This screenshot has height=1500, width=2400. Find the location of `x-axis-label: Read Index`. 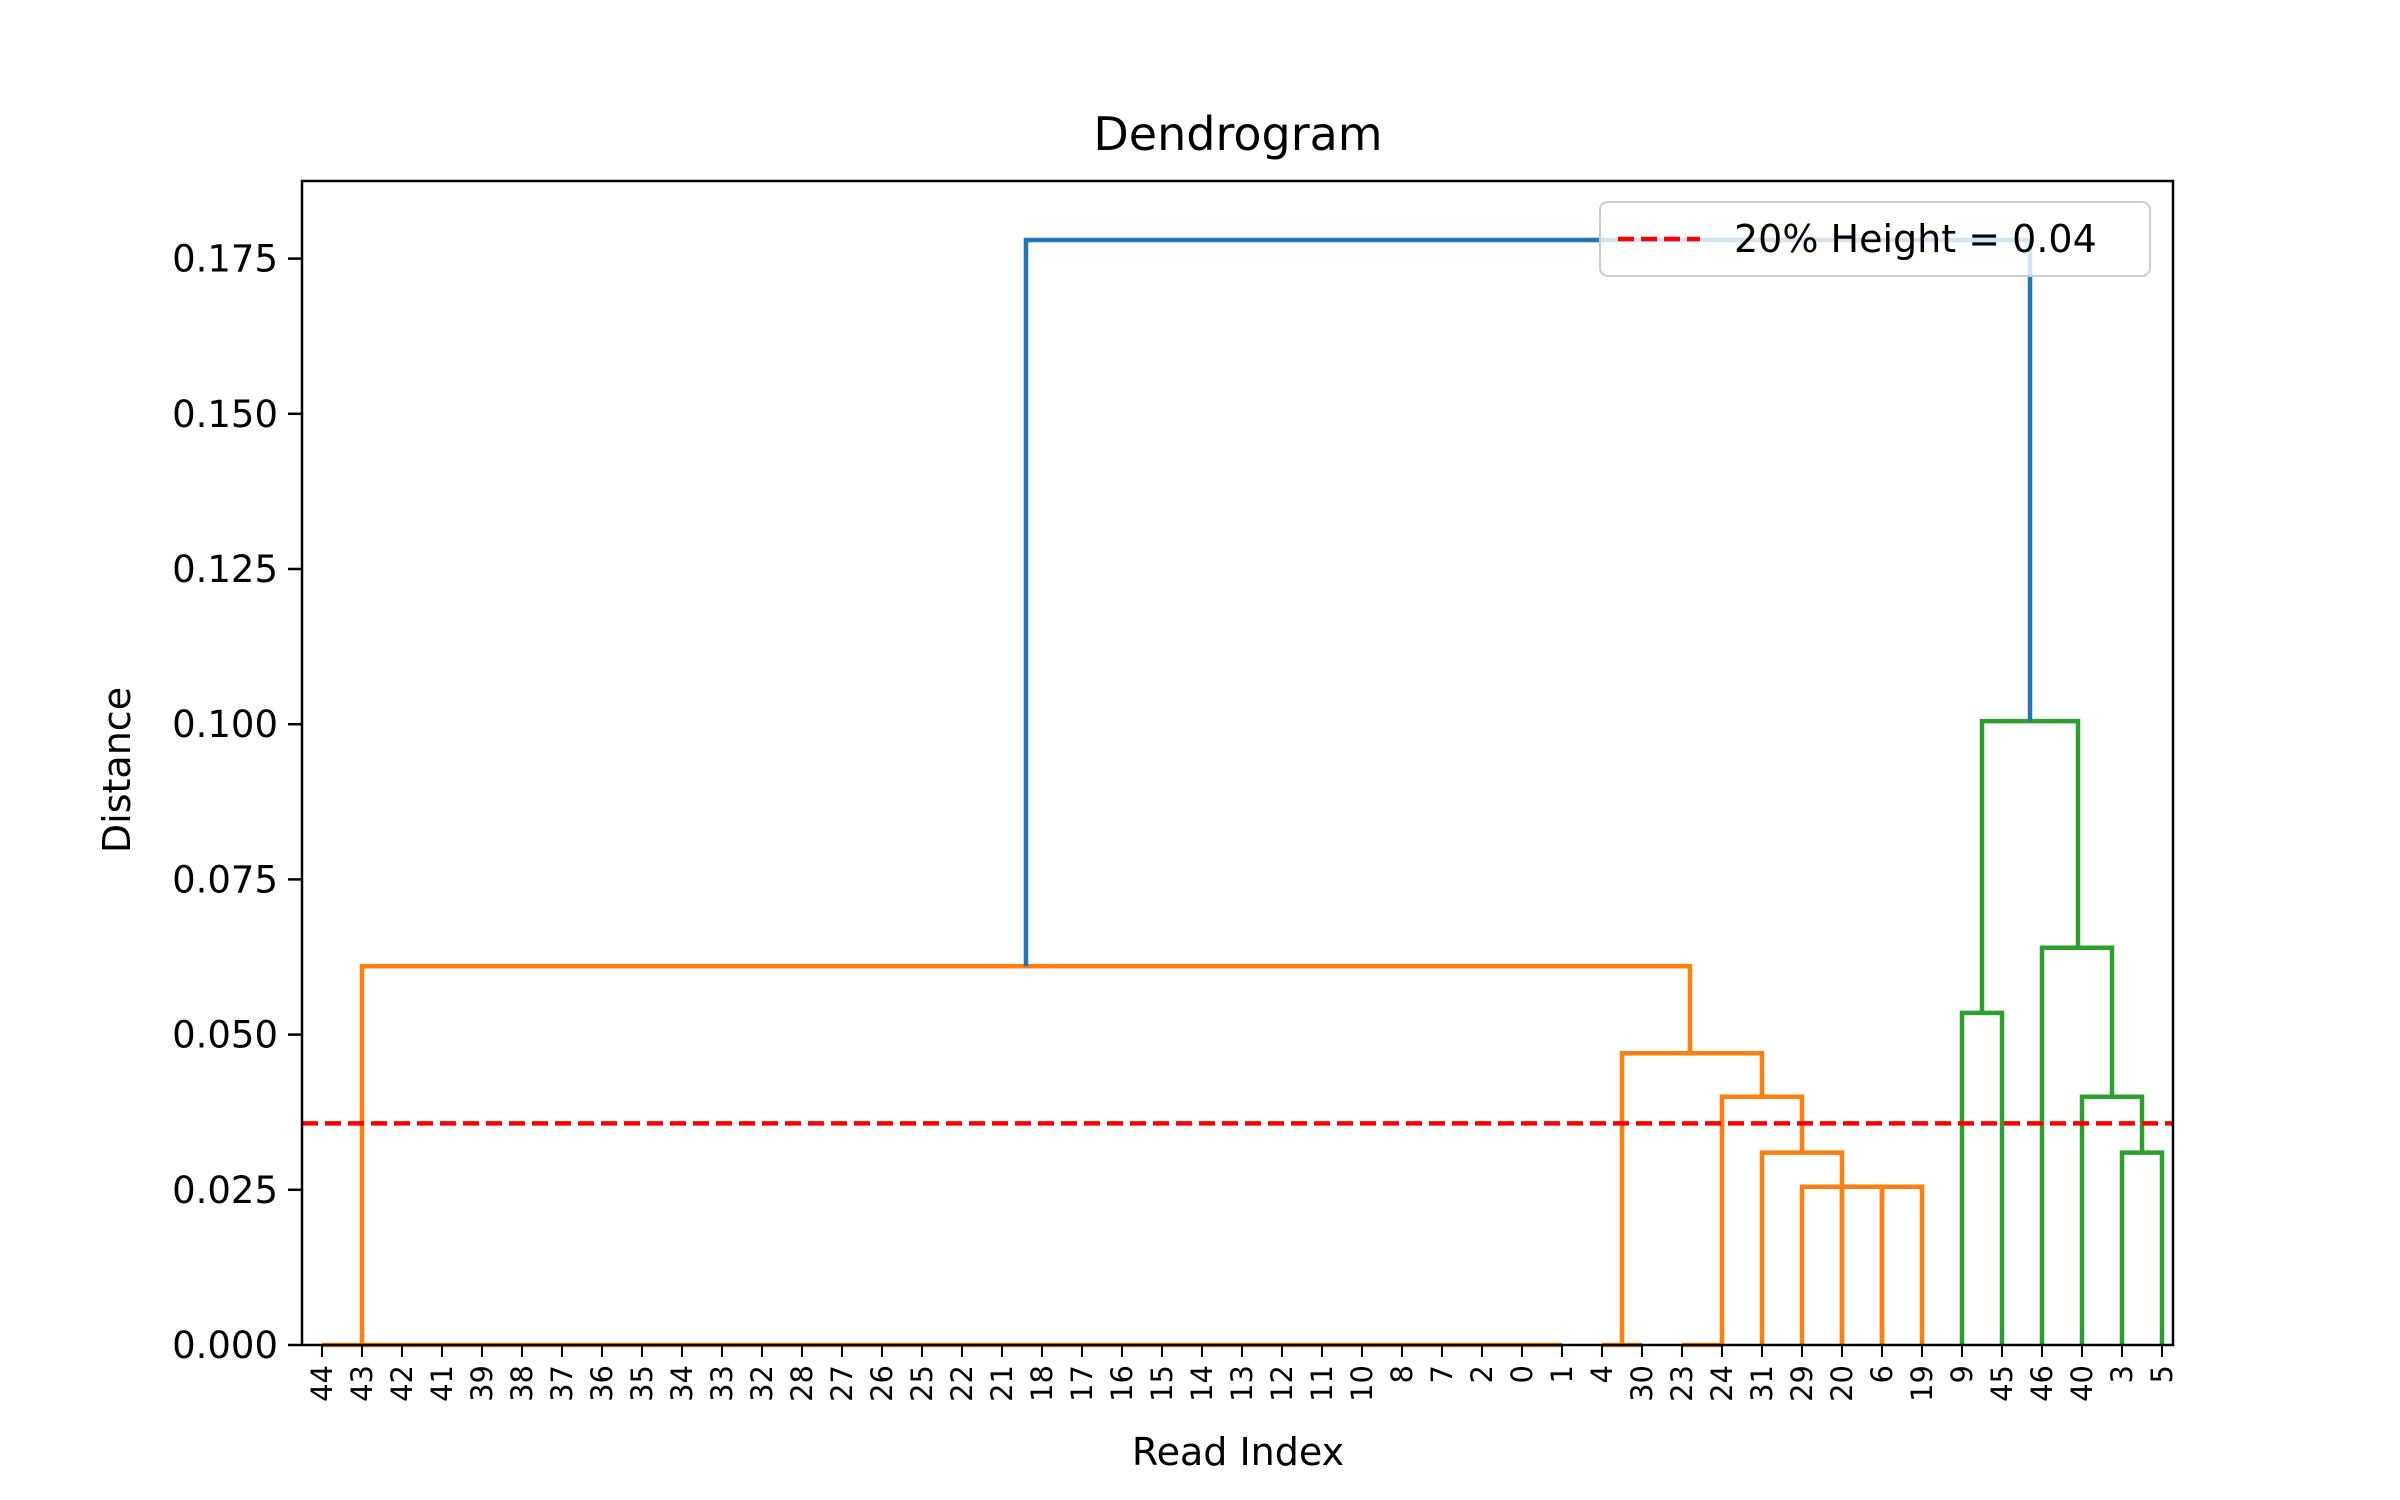

x-axis-label: Read Index is located at coordinates (1238, 1452).